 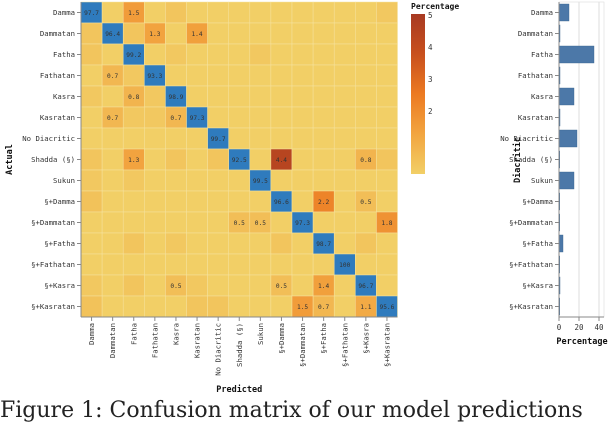 What do you see at coordinates (64, 12) in the screenshot?
I see `y-tick-label: Damma` at bounding box center [64, 12].